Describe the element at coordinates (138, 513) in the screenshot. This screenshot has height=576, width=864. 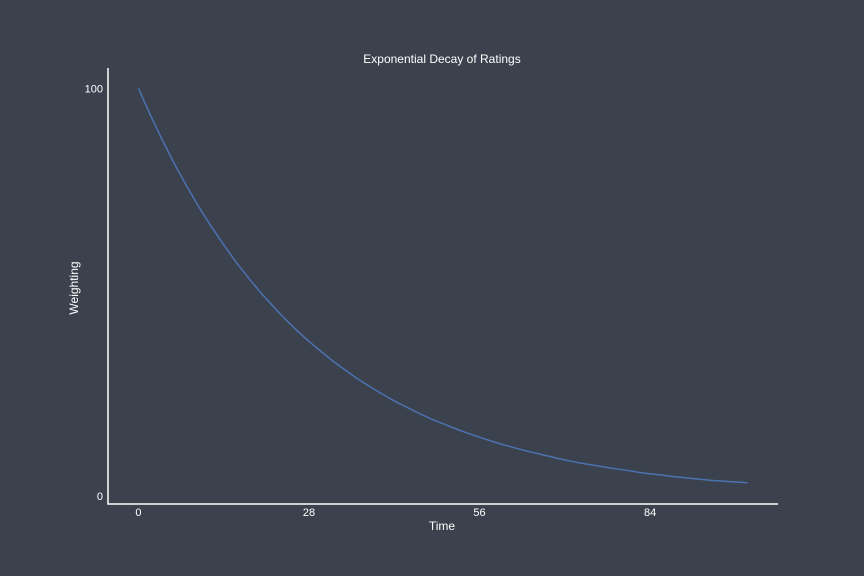
I see `x-tick-label: 0` at that location.